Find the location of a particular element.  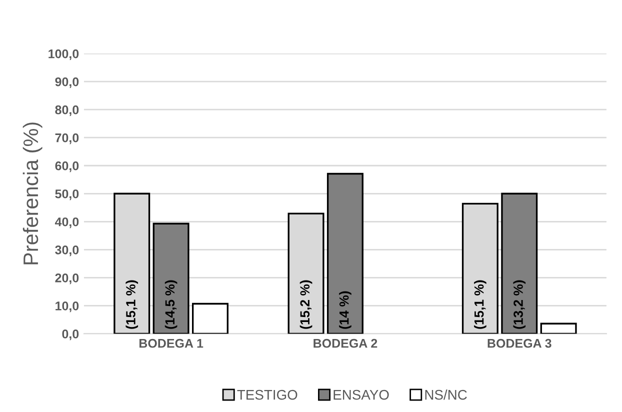

y-tick-label: 60,0 is located at coordinates (67, 166).